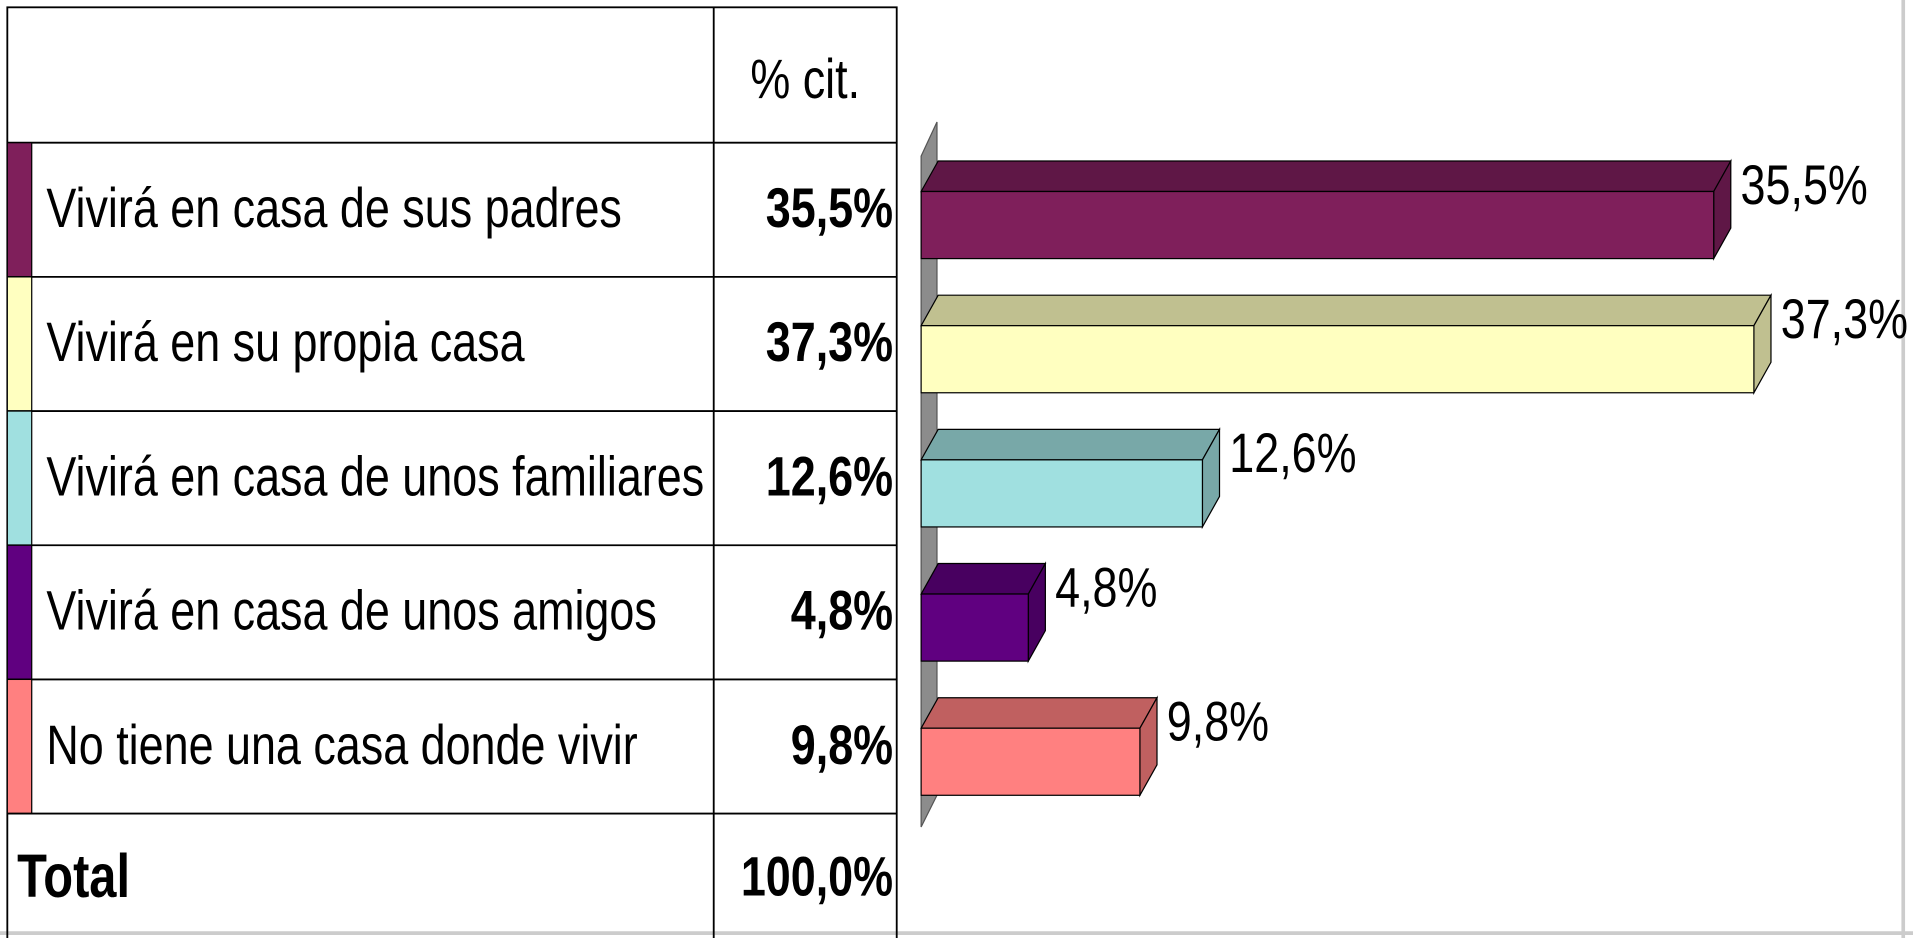  What do you see at coordinates (1844, 318) in the screenshot?
I see `data-label: 37,3%` at bounding box center [1844, 318].